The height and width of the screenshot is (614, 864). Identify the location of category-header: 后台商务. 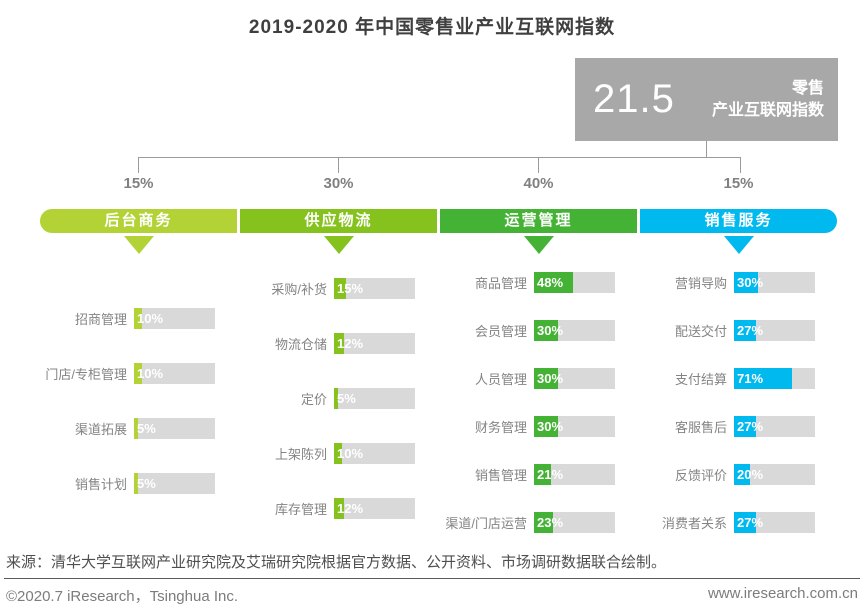
(138, 221).